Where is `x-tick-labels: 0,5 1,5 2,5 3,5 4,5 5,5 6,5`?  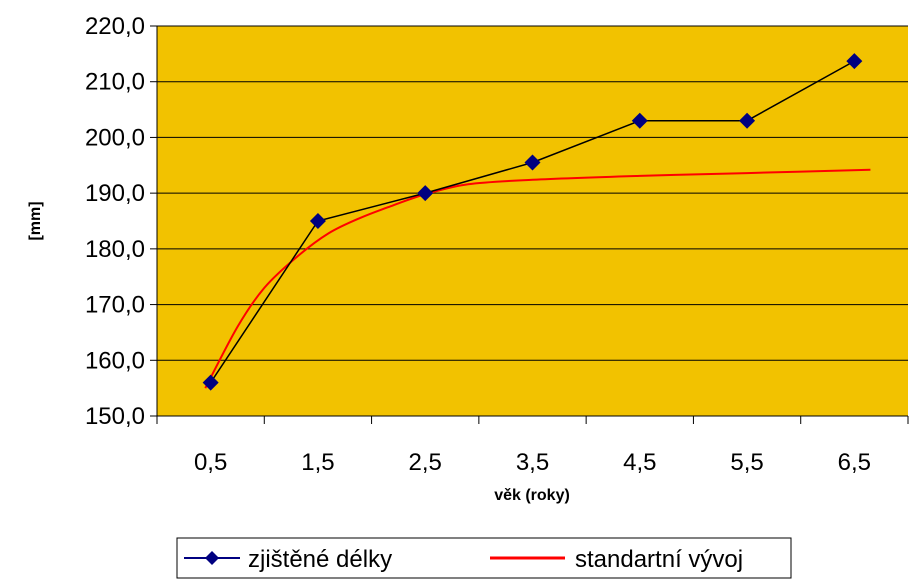
x-tick-labels: 0,5 1,5 2,5 3,5 4,5 5,5 6,5 is located at coordinates (532, 462).